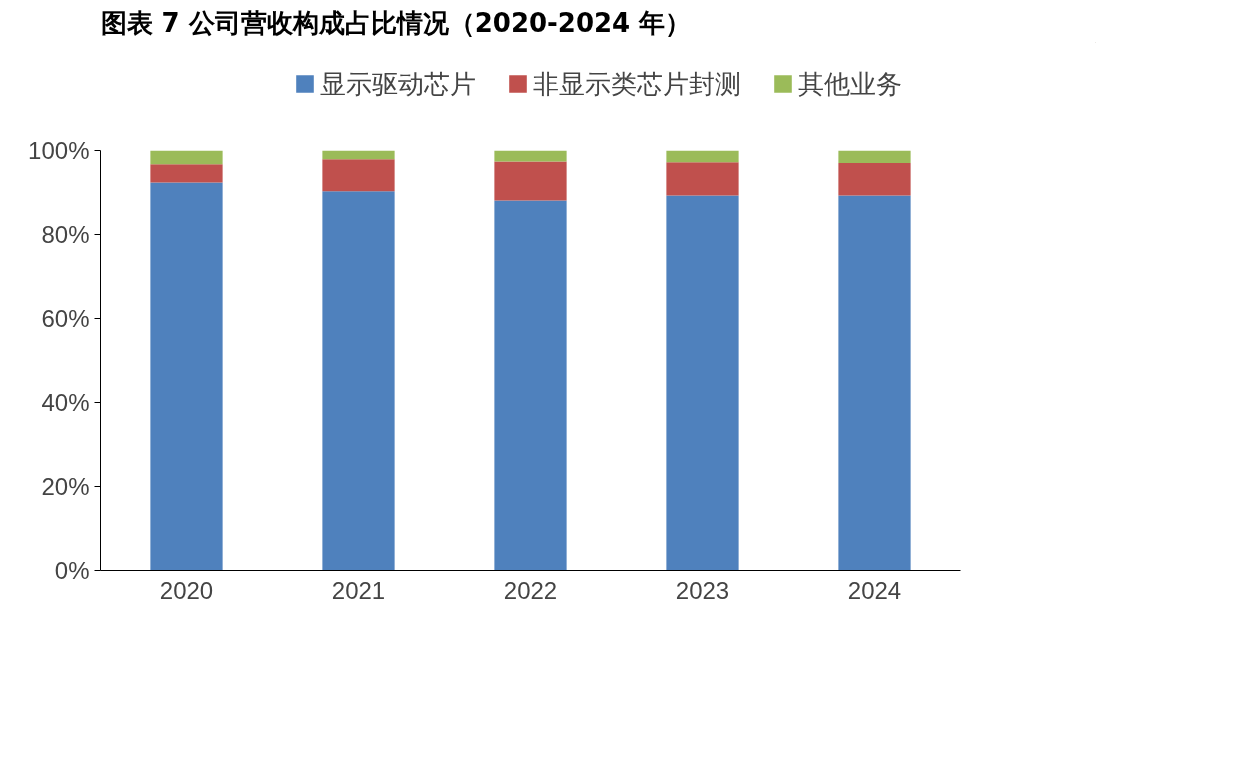  What do you see at coordinates (874, 590) in the screenshot?
I see `x-tick-label: 2024` at bounding box center [874, 590].